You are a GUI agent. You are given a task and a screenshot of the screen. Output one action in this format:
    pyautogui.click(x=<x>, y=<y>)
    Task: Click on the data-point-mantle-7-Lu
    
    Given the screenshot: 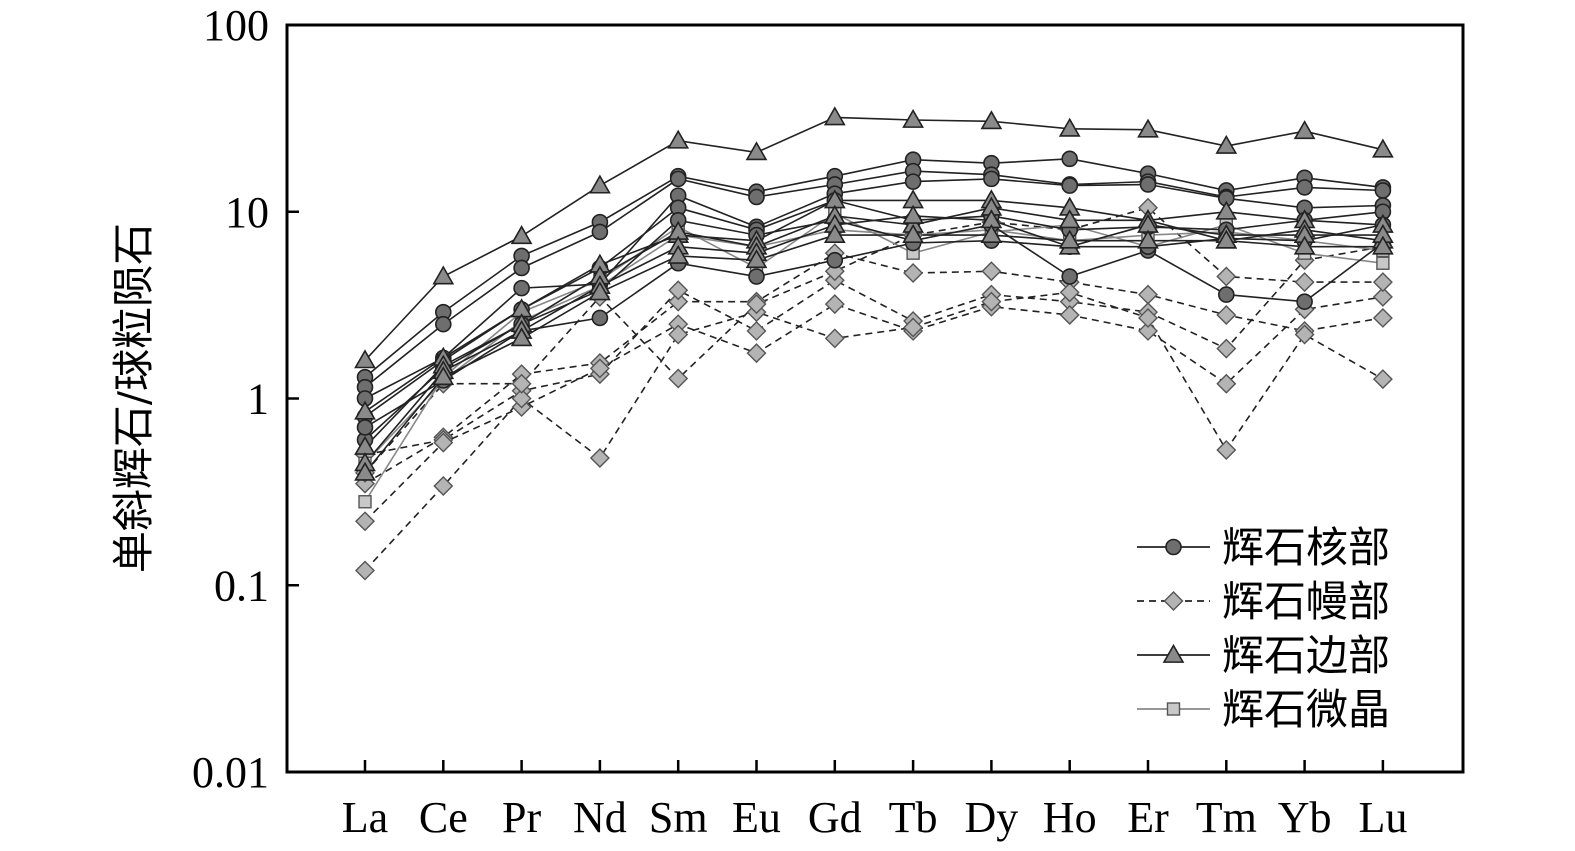 What is the action you would take?
    pyautogui.click(x=1382, y=317)
    